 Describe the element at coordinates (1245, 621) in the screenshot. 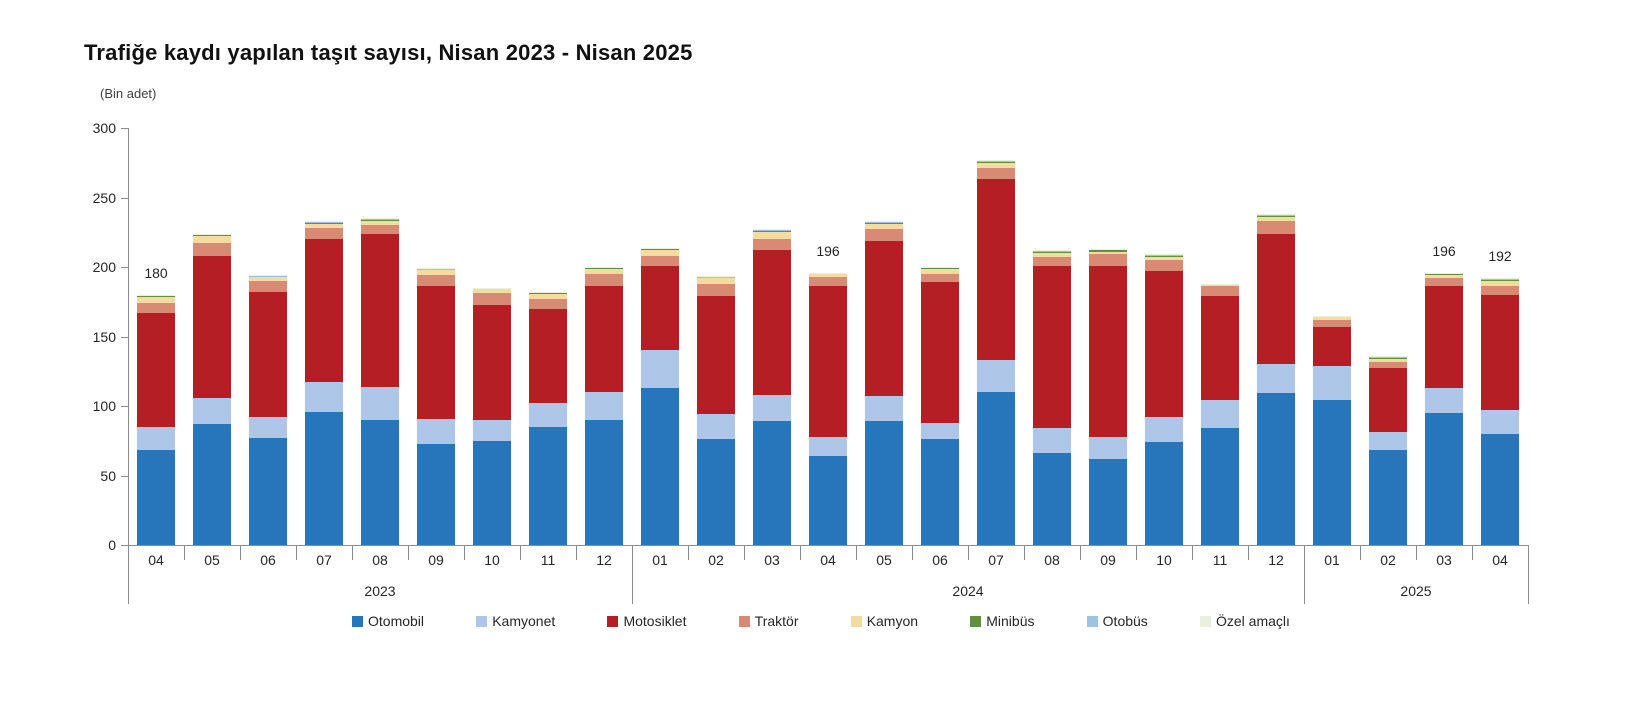

I see `legend-item--zel-ama-l-: Özel amaçlı` at that location.